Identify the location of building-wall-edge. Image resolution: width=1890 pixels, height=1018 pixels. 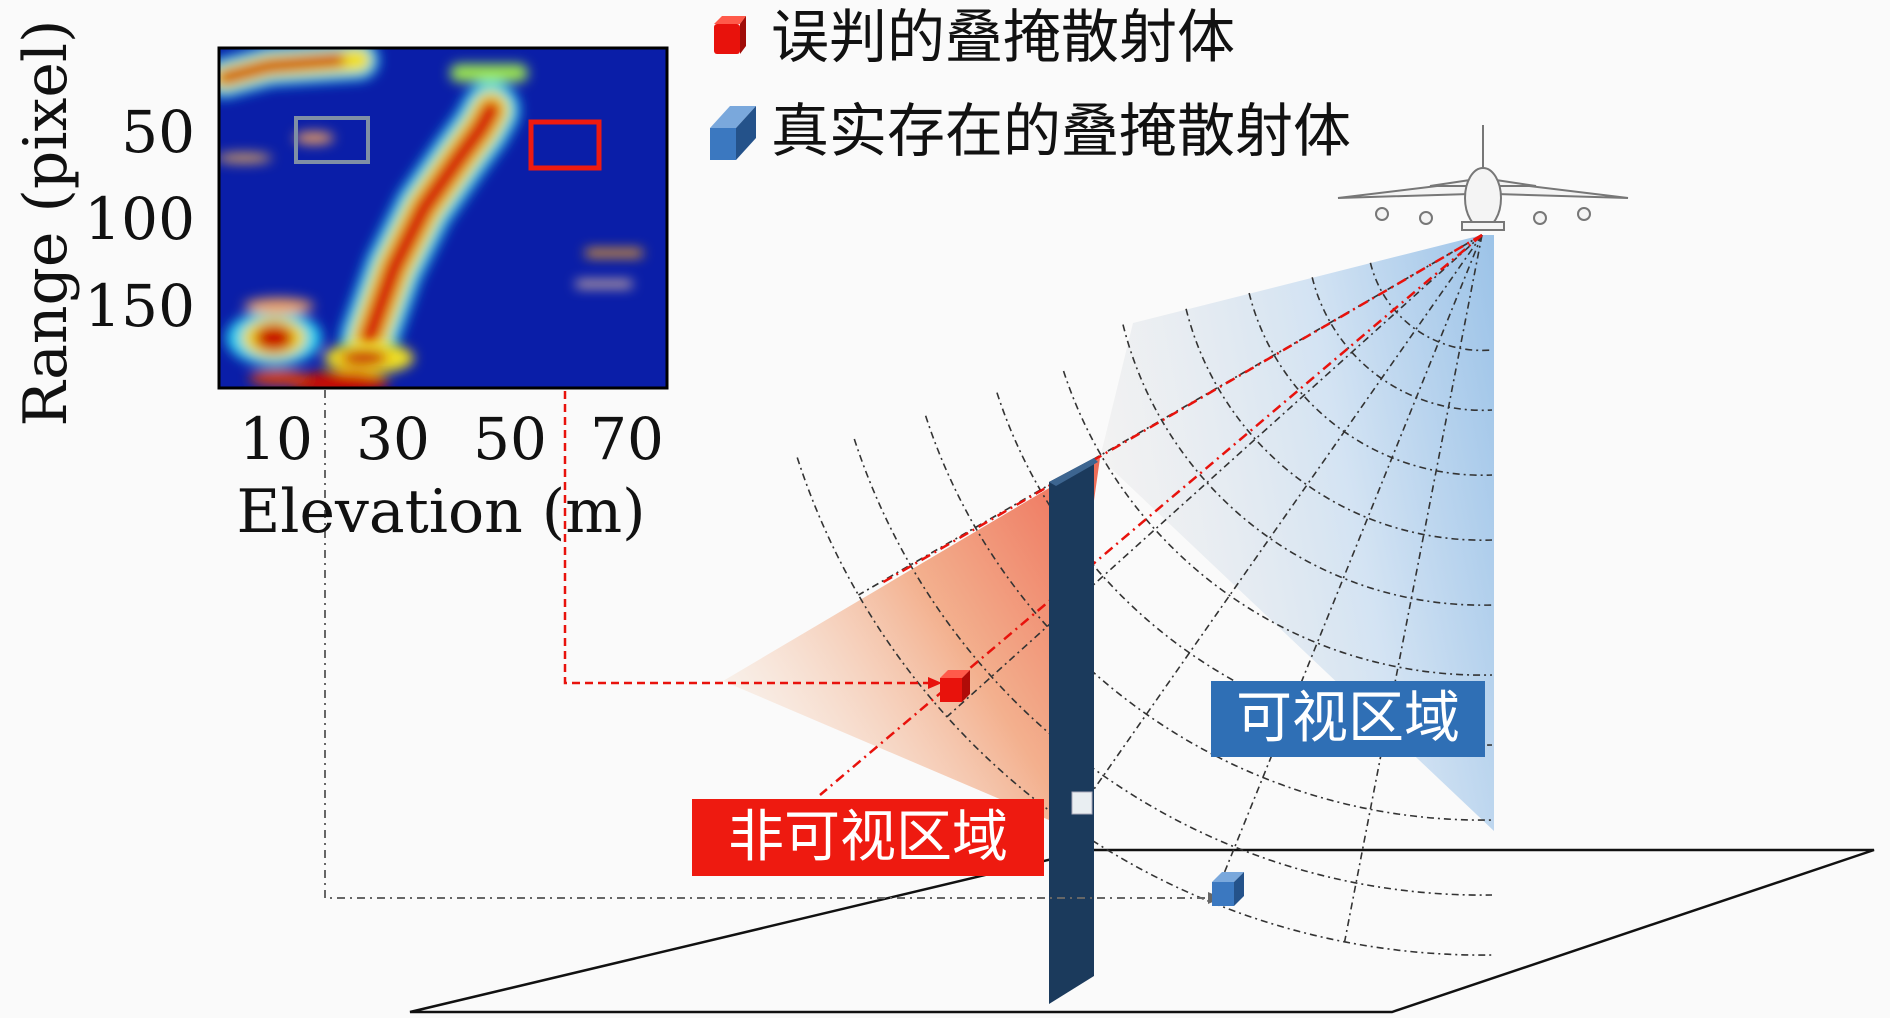
(1073, 472).